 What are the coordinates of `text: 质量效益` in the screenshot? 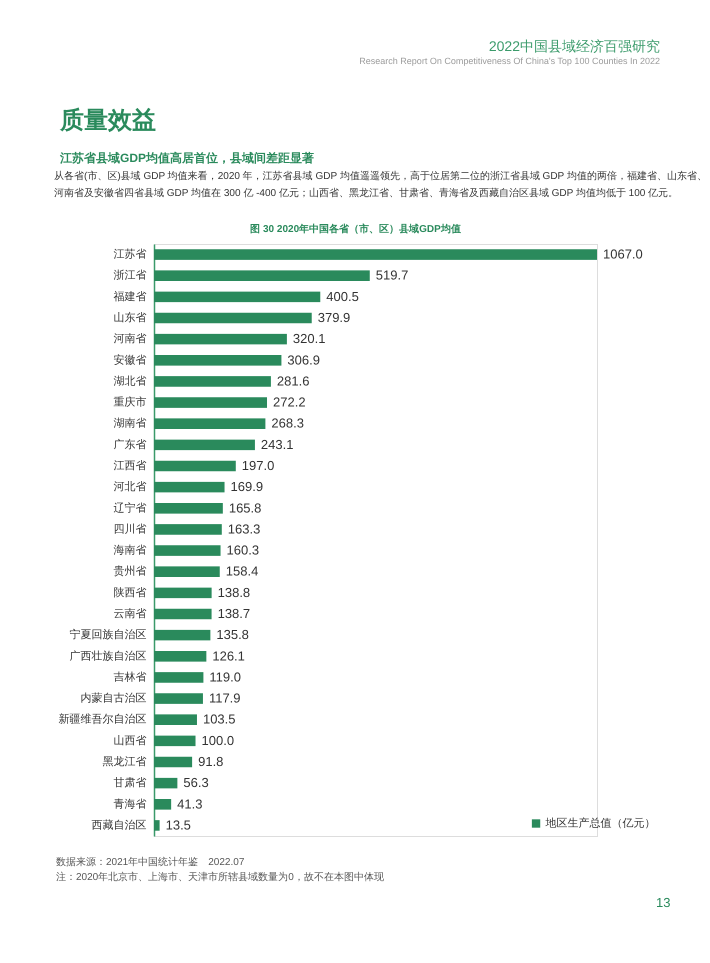 It's located at (107, 120).